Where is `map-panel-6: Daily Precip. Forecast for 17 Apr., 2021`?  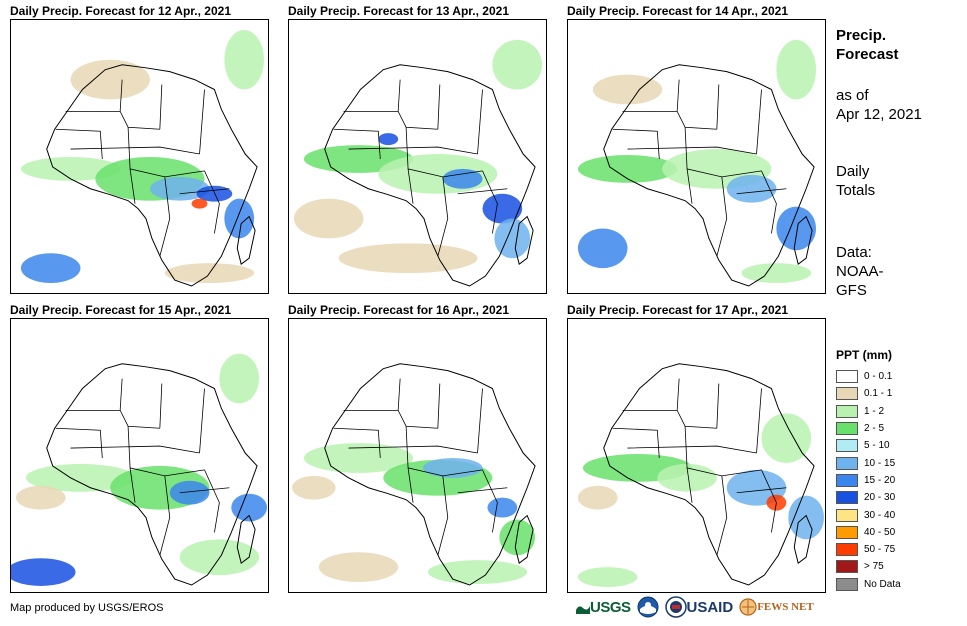
map-panel-6: Daily Precip. Forecast for 17 Apr., 2021 is located at coordinates (696, 448).